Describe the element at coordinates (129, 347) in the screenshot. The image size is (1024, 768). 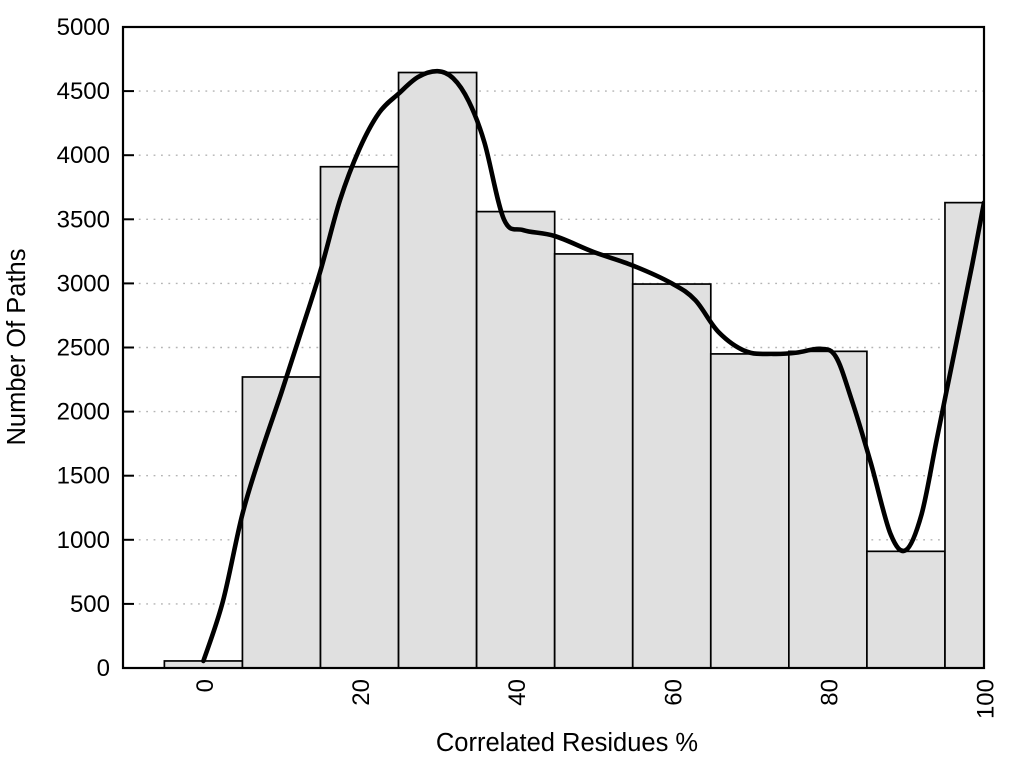
I see `tick-marks-layer` at that location.